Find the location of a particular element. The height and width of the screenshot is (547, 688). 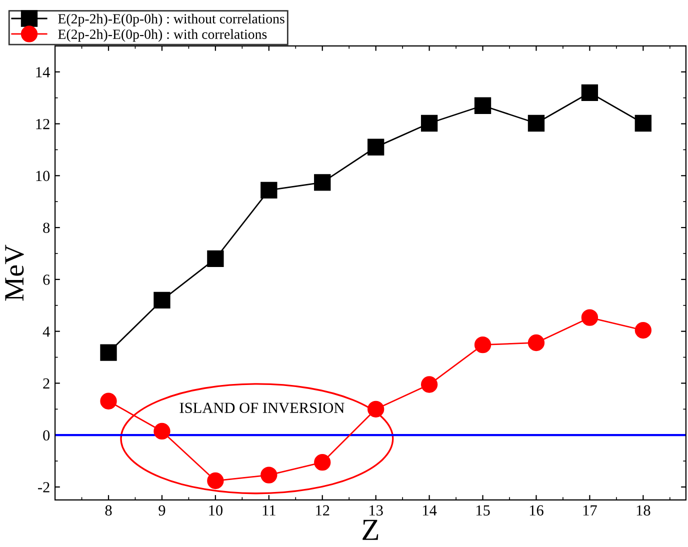

annotation: ISLAND OF INVERSION is located at coordinates (262, 408).